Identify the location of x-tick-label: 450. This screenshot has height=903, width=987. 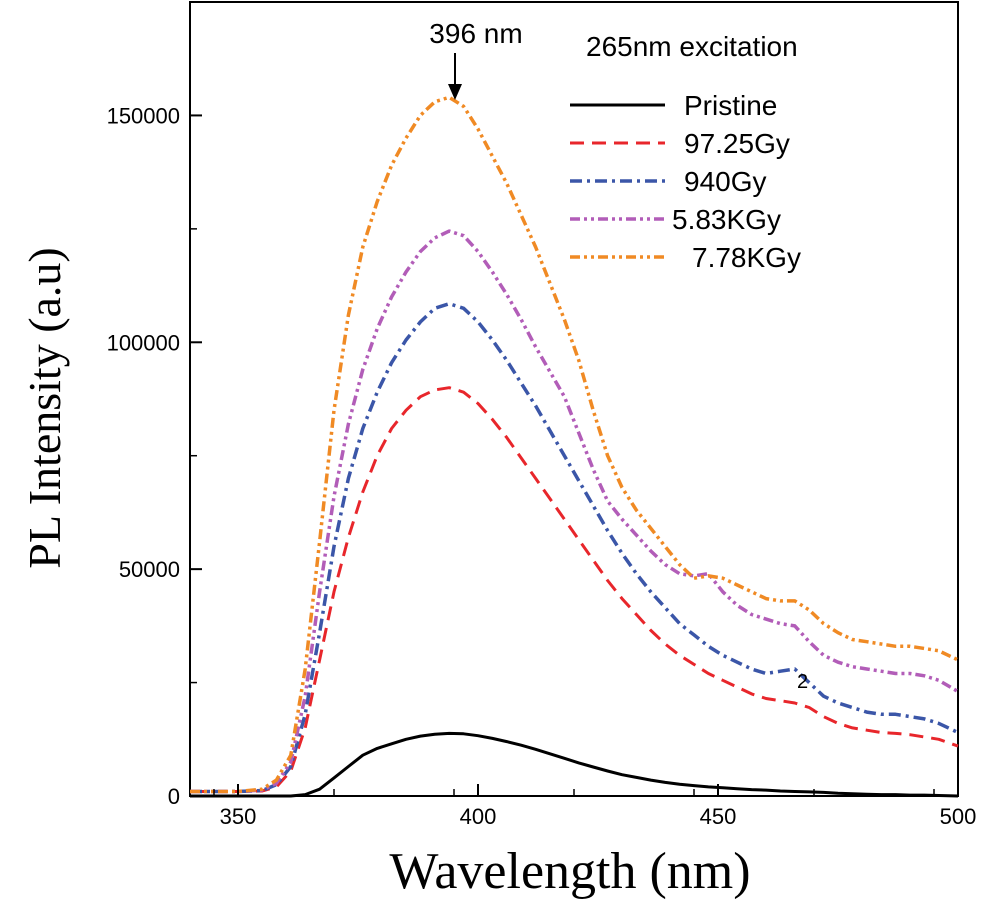
(718, 816).